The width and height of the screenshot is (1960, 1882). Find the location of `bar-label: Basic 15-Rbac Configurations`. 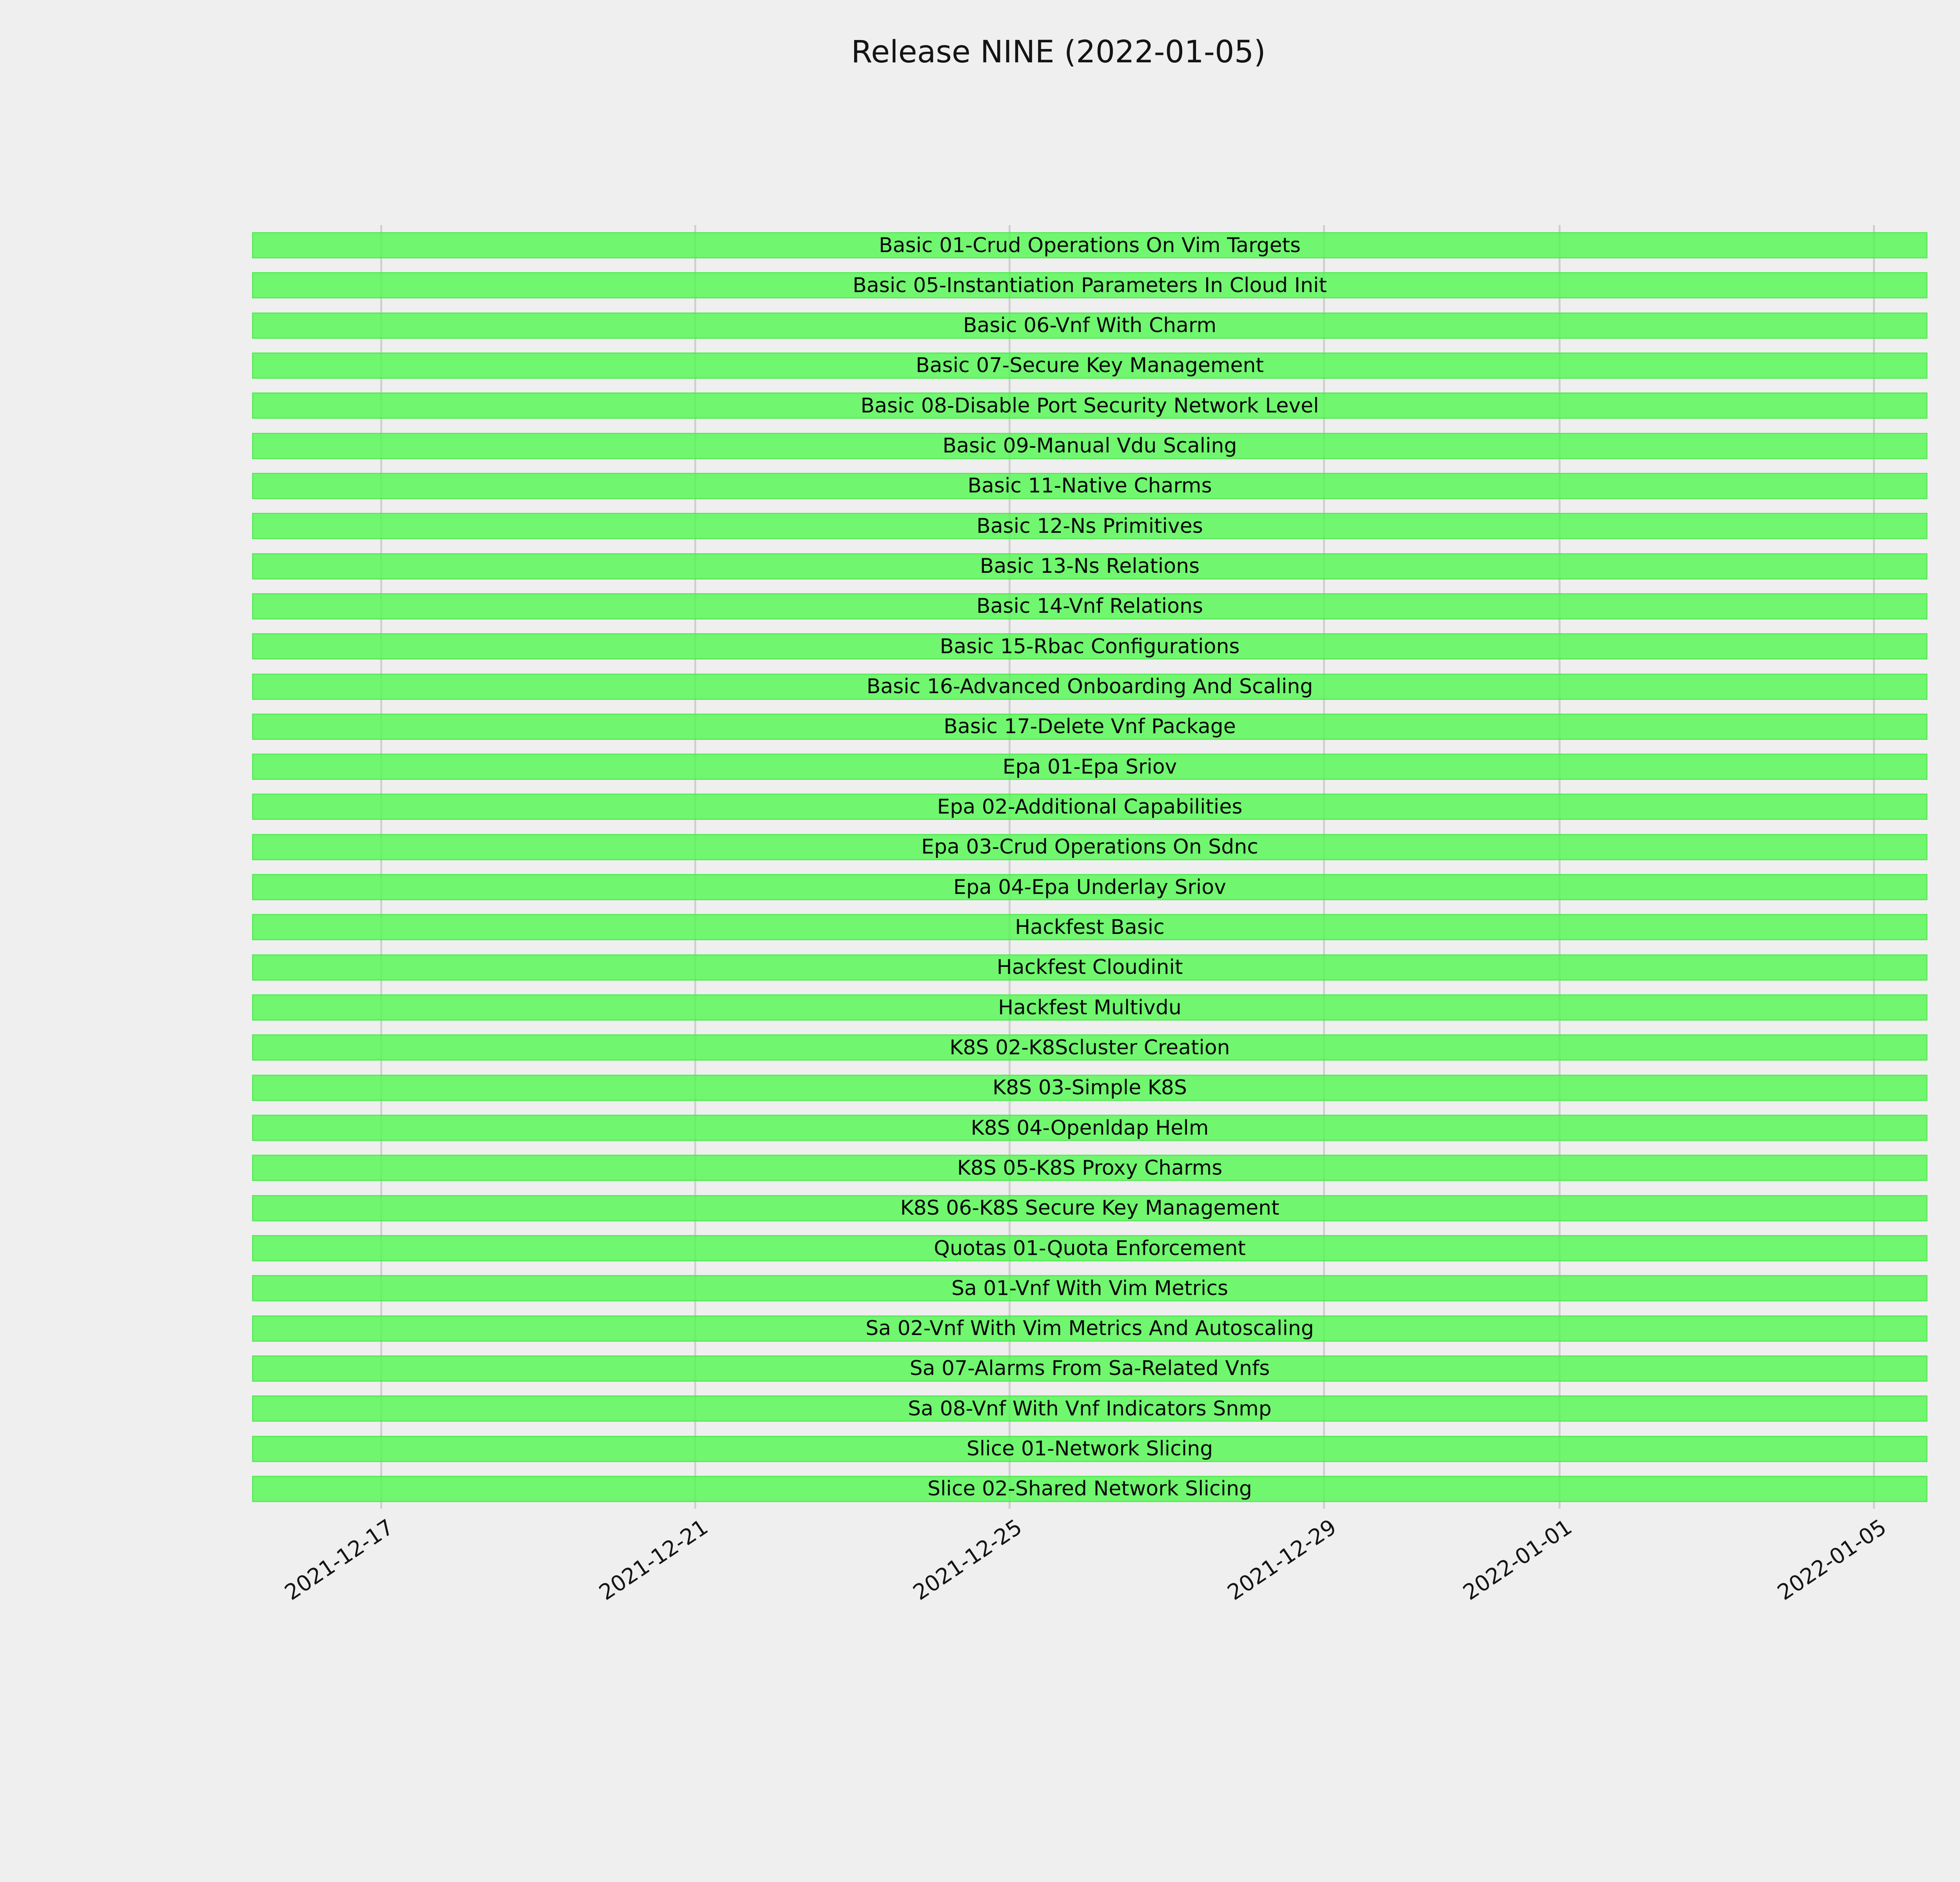

bar-label: Basic 15-Rbac Configurations is located at coordinates (1090, 646).